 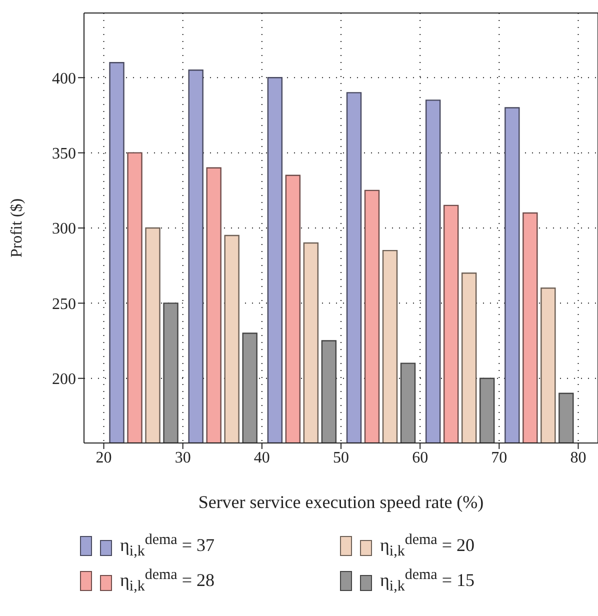 I want to click on y-tick-label: 300, so click(x=64, y=229).